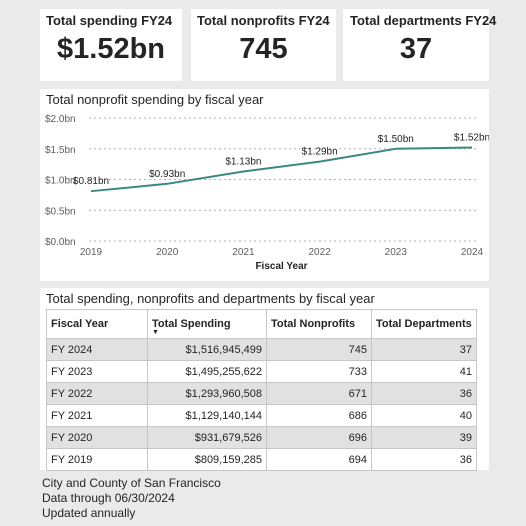 This screenshot has height=526, width=526. Describe the element at coordinates (60, 150) in the screenshot. I see `y-tick-label: $1.5bn` at that location.